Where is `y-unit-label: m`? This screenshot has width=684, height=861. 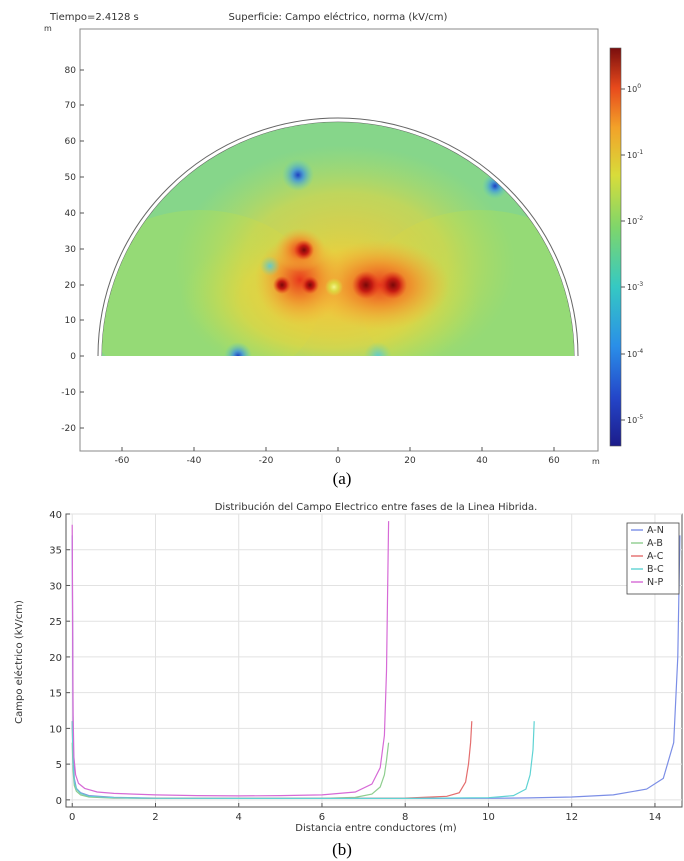 y-unit-label: m is located at coordinates (48, 28).